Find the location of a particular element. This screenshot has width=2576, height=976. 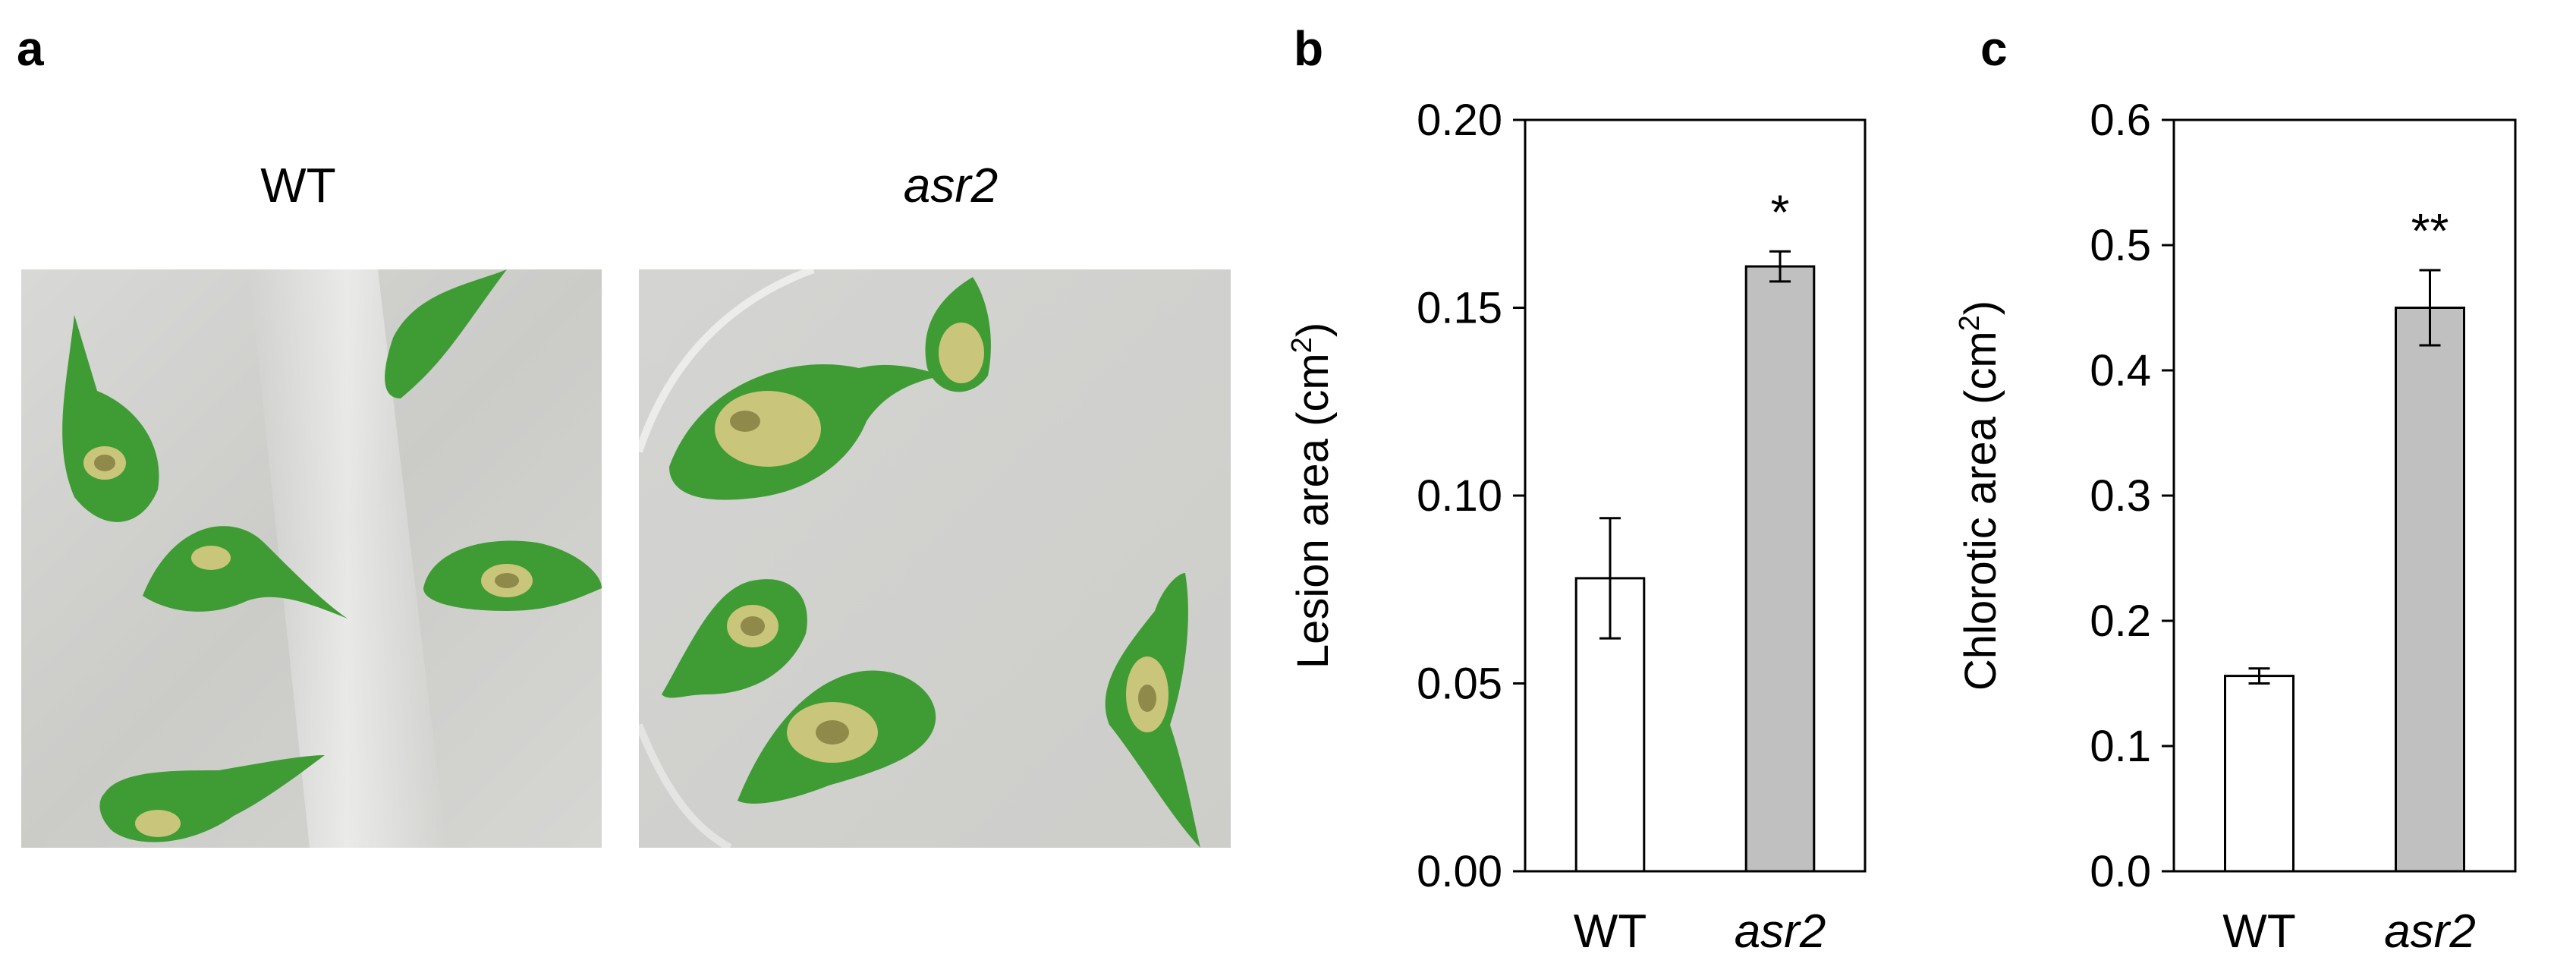

significance-marker-asr2: ** is located at coordinates (2430, 230).